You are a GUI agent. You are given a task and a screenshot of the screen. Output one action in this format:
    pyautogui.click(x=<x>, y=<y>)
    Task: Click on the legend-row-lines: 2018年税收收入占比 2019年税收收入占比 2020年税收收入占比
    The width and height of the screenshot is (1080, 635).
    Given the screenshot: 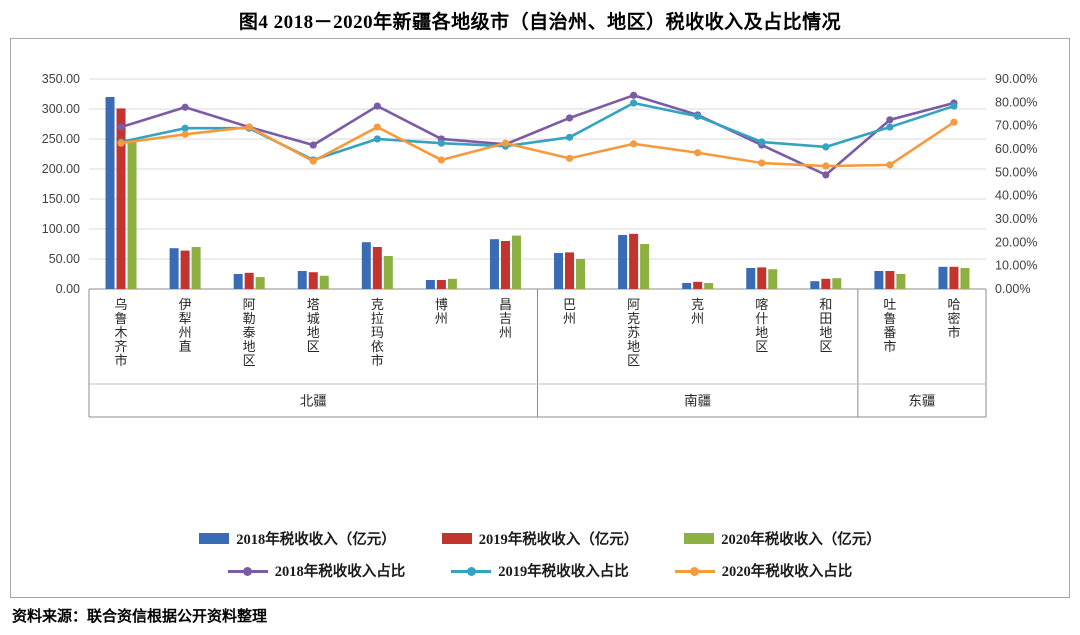 What is the action you would take?
    pyautogui.click(x=540, y=570)
    